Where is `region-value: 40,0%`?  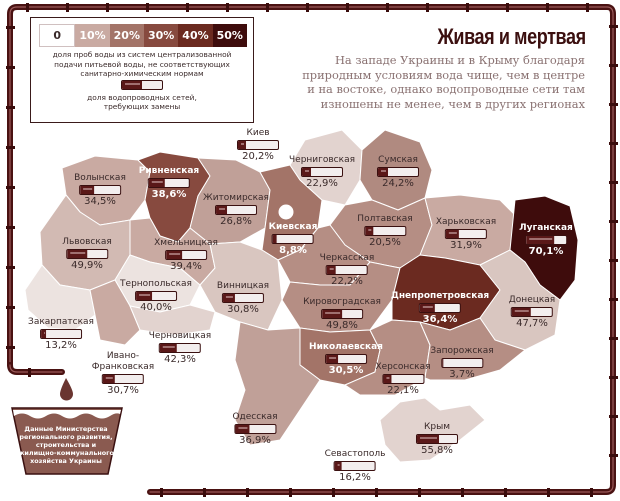
region-value: 40,0% is located at coordinates (156, 307).